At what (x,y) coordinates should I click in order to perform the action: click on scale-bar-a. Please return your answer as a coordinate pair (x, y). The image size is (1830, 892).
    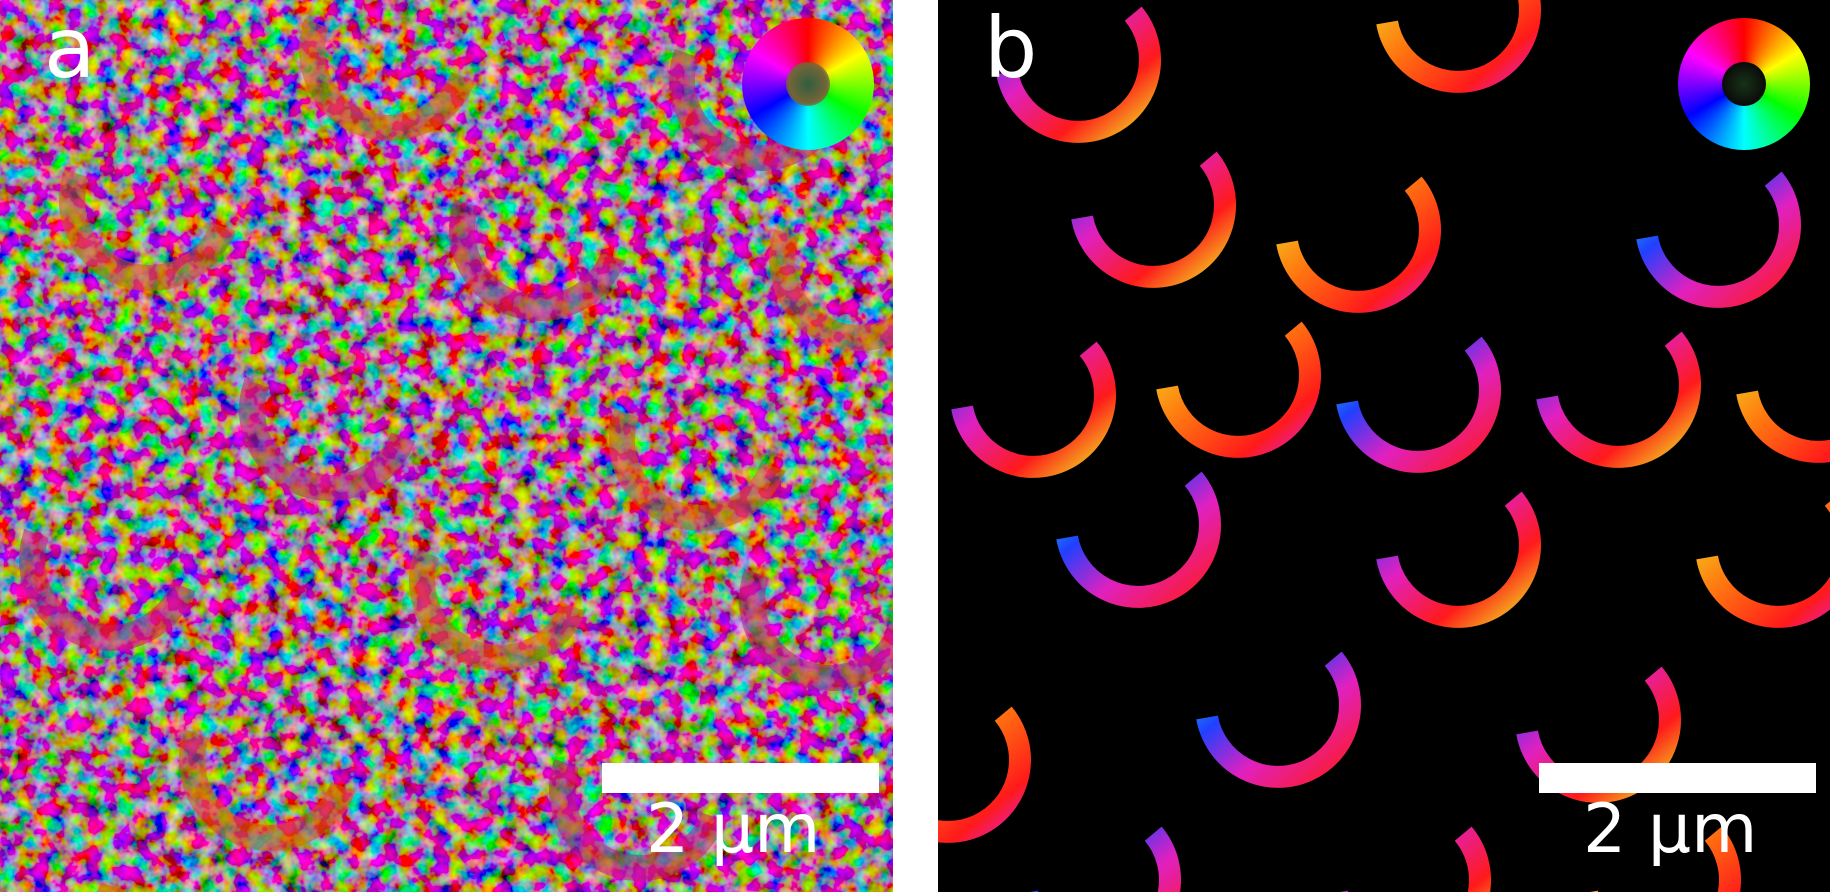
    Looking at the image, I should click on (740, 778).